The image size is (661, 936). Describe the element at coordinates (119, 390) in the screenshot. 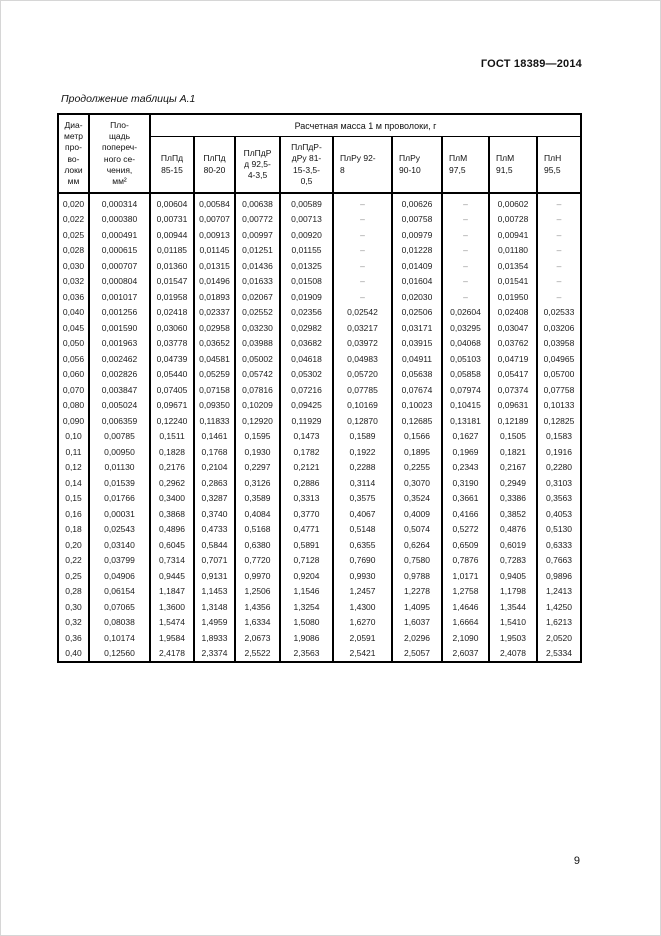

I see `table-cell: 0,003847` at that location.